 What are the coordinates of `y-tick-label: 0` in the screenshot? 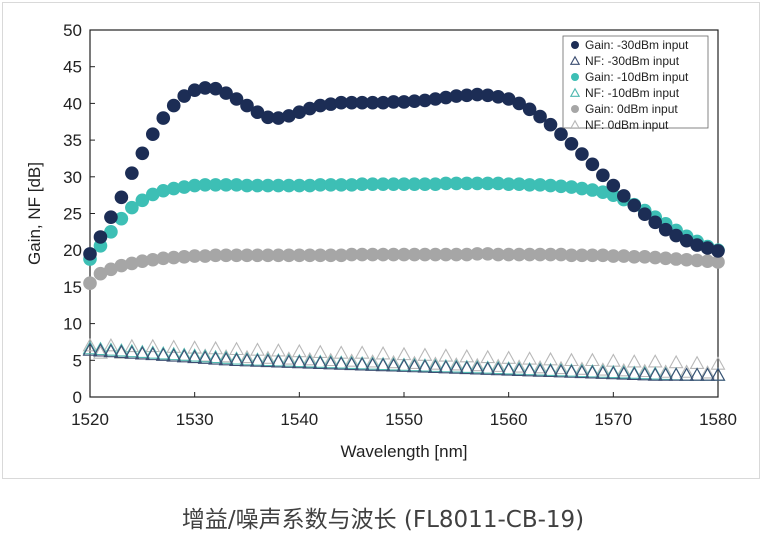 It's located at (77, 397).